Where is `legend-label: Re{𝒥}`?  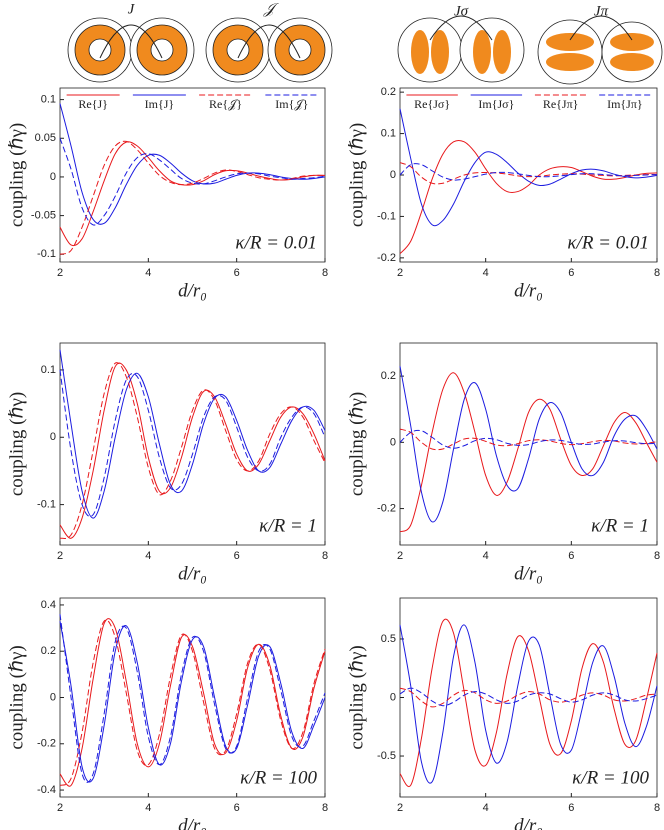 legend-label: Re{𝒥} is located at coordinates (225, 104).